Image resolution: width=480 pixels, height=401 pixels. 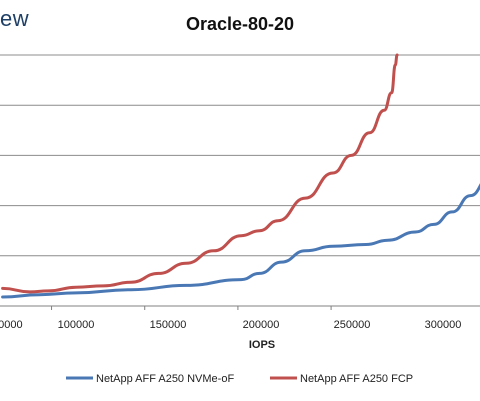 I want to click on chart-title: Oracle-80-20, so click(x=240, y=24).